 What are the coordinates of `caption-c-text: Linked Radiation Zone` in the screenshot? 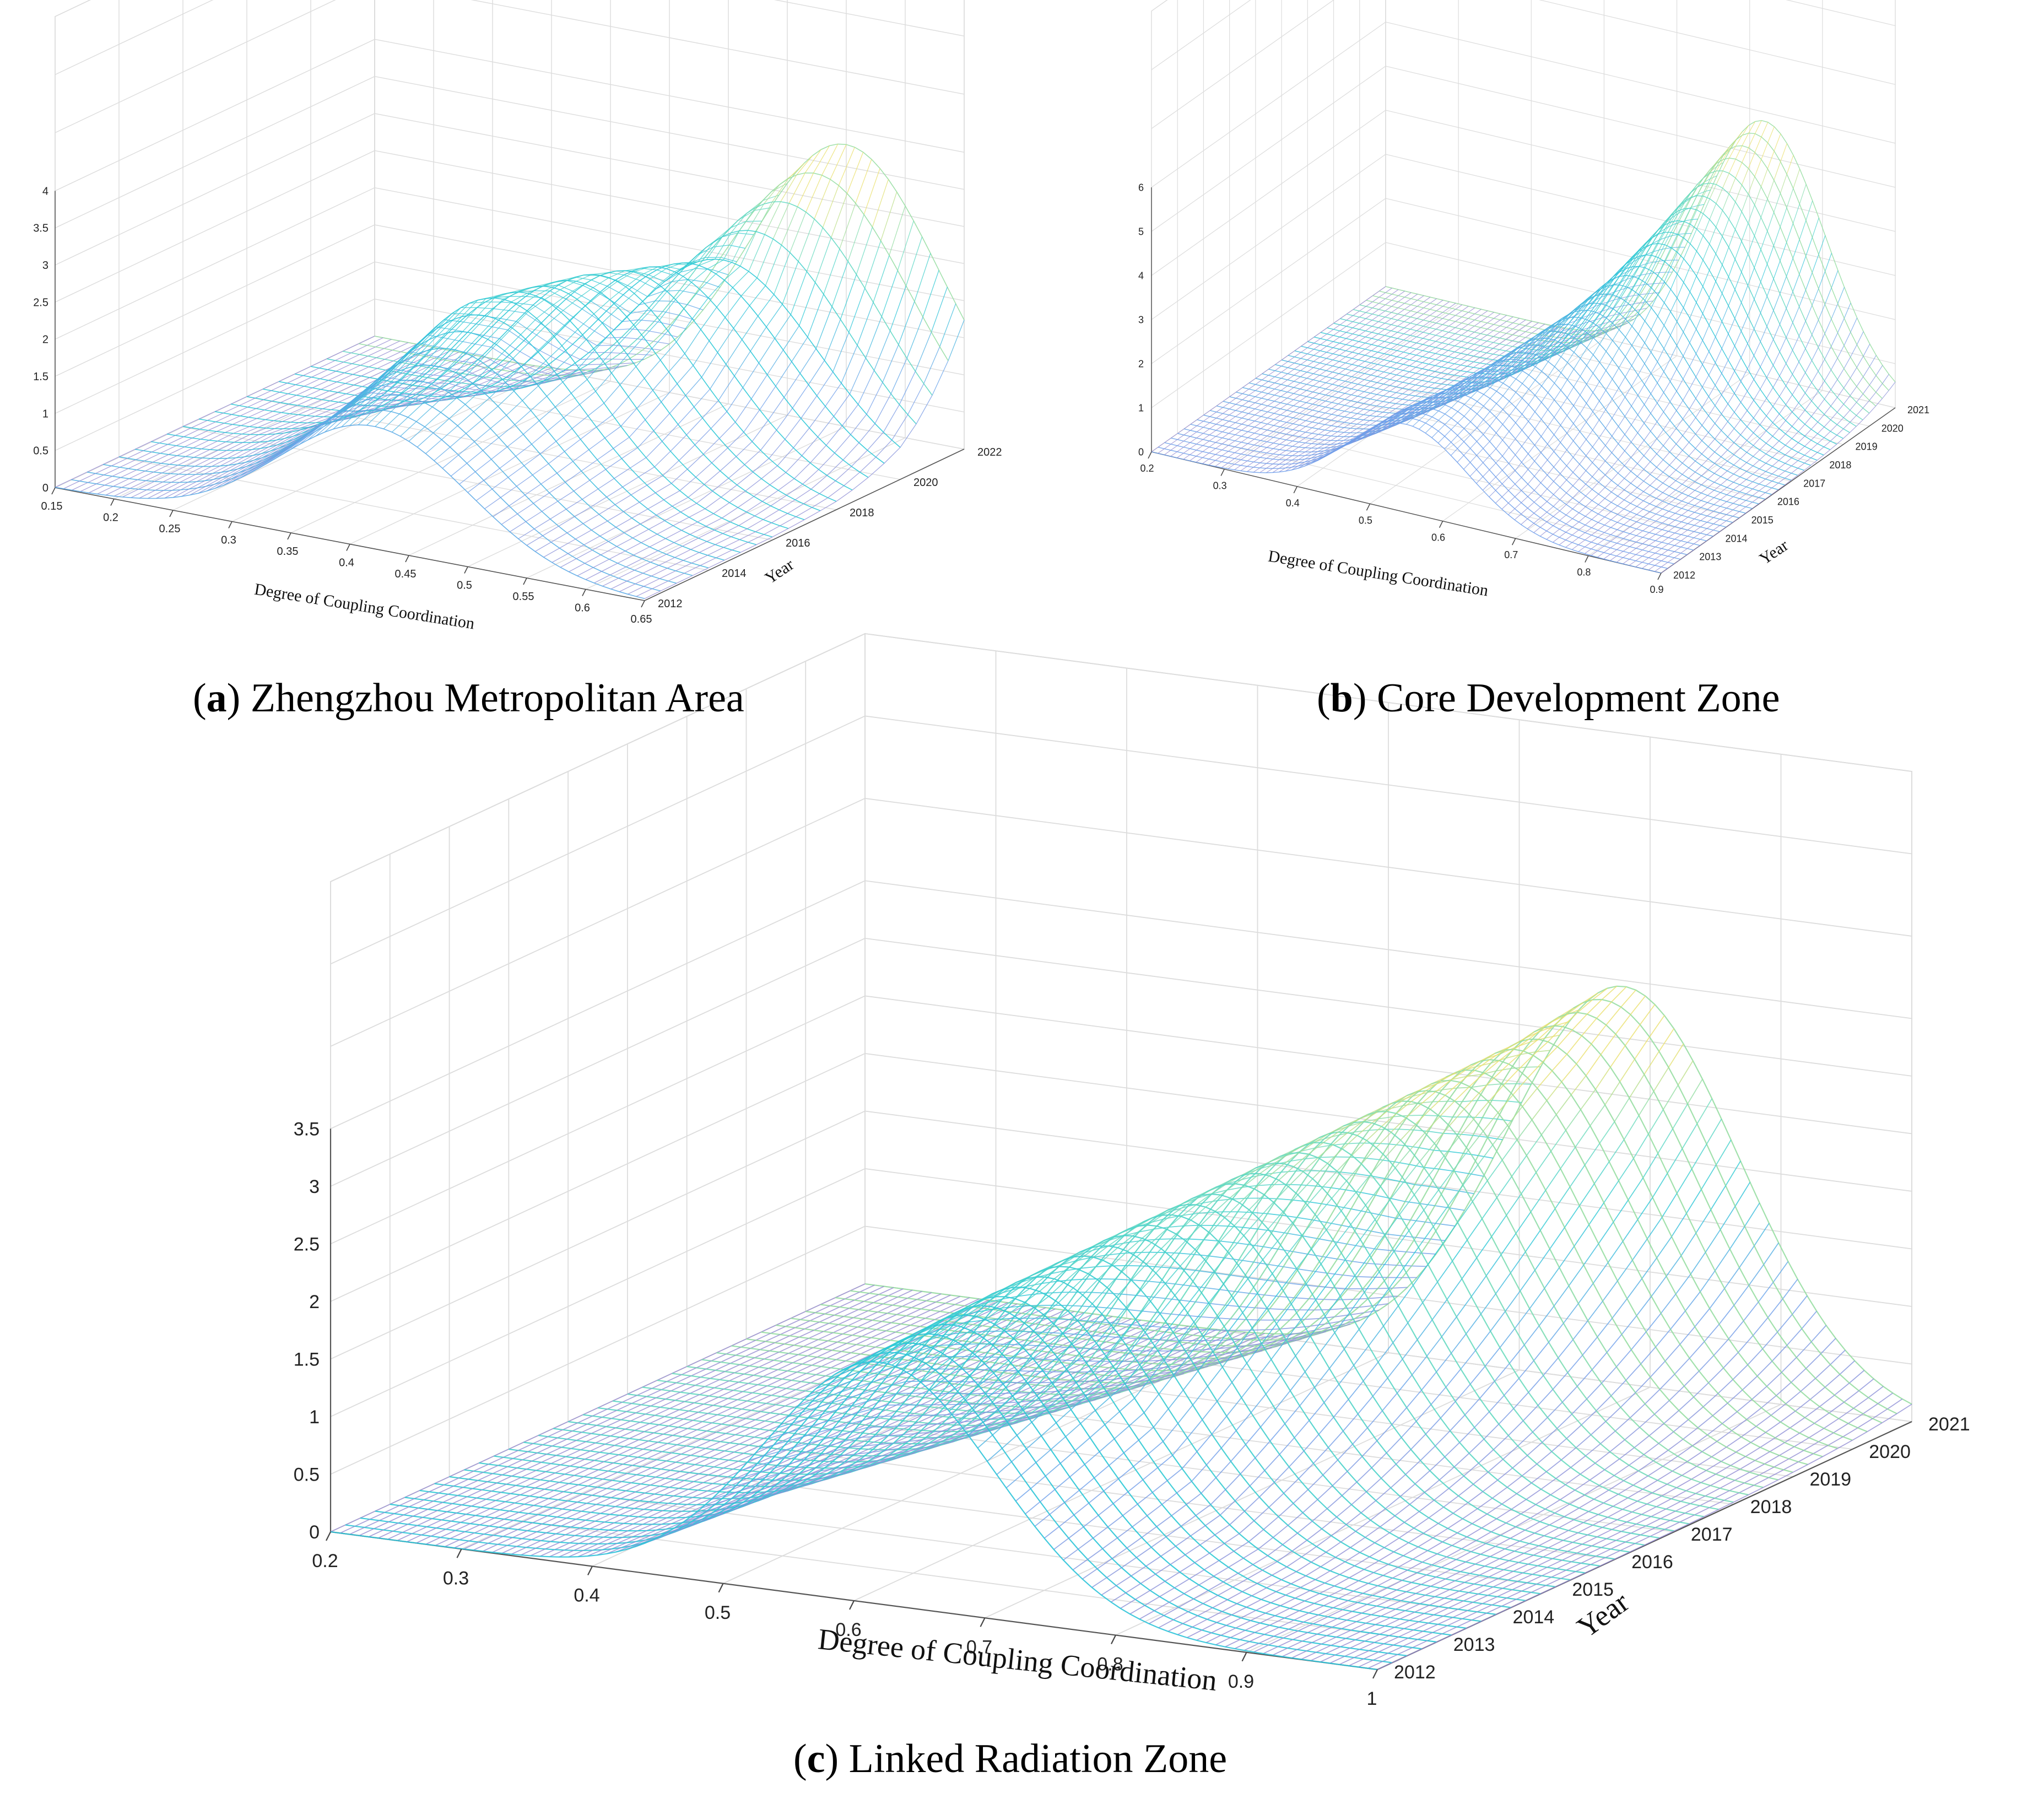 It's located at (1038, 1758).